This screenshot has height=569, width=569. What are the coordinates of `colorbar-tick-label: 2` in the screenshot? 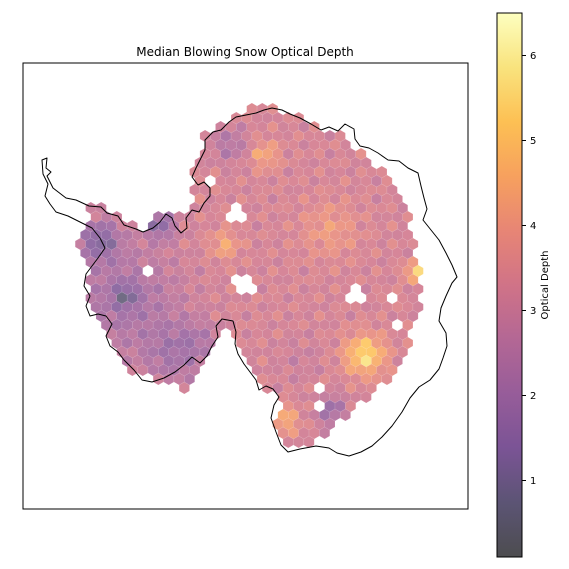 It's located at (533, 396).